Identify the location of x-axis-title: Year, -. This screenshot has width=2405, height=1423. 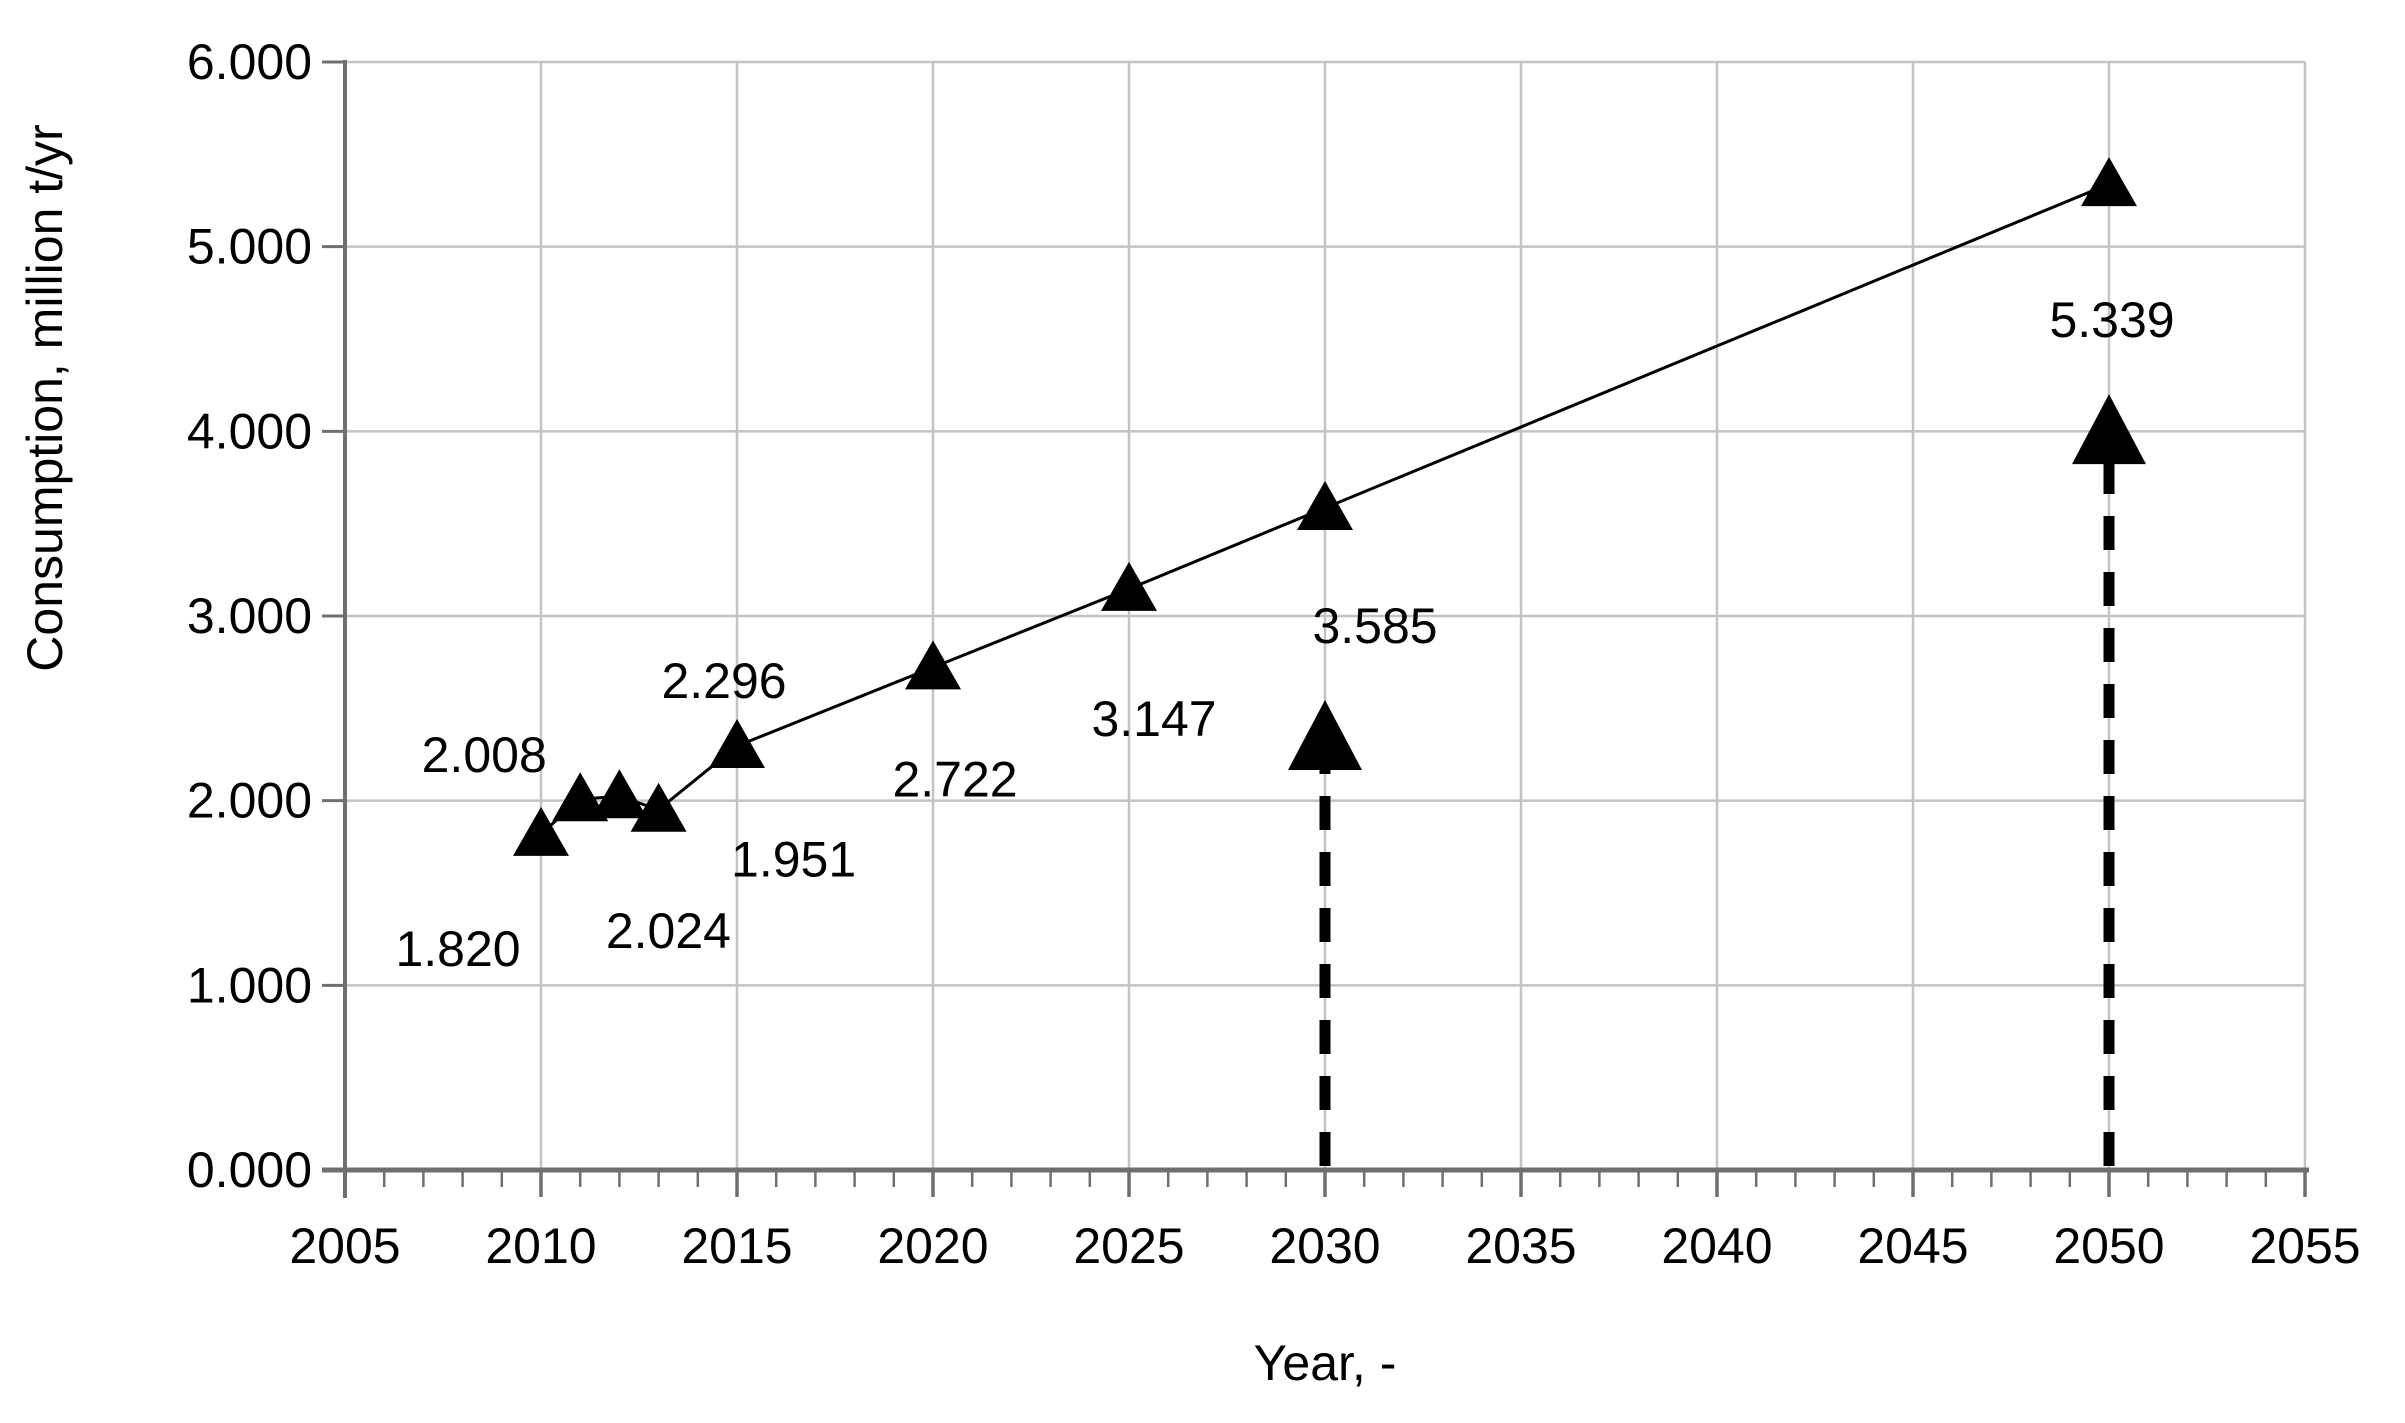
(1325, 1363).